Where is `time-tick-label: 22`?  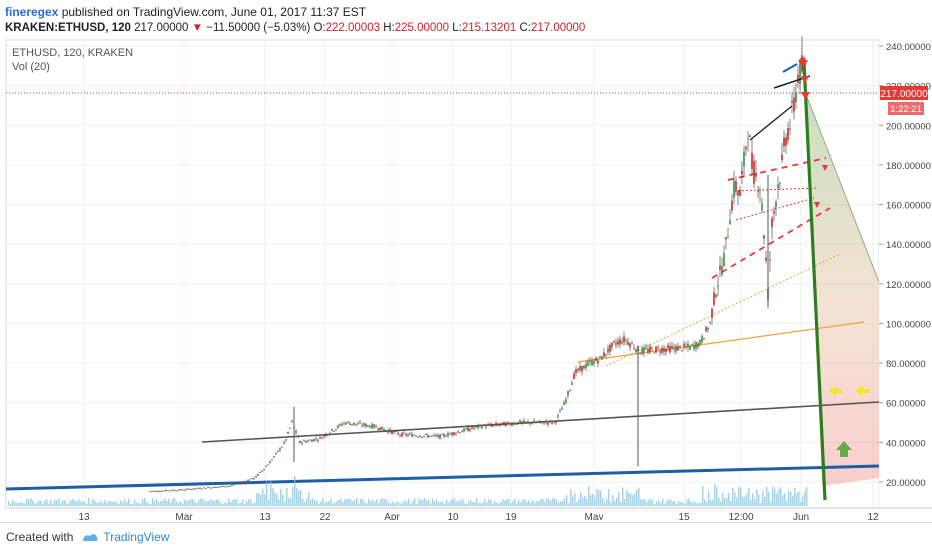
time-tick-label: 22 is located at coordinates (325, 516).